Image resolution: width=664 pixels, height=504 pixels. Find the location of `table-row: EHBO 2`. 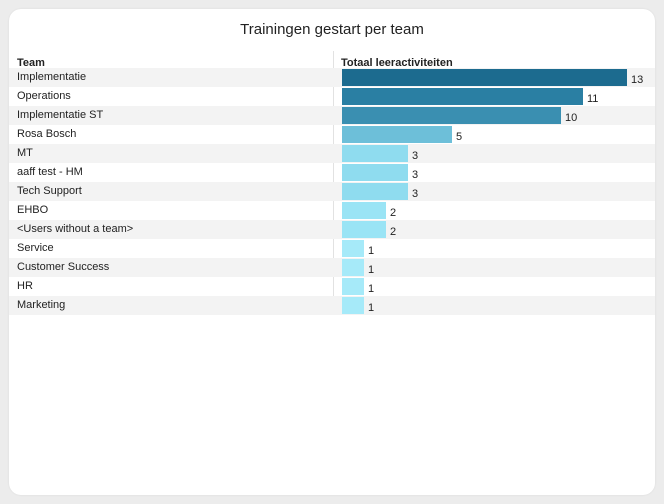

table-row: EHBO 2 is located at coordinates (332, 210).